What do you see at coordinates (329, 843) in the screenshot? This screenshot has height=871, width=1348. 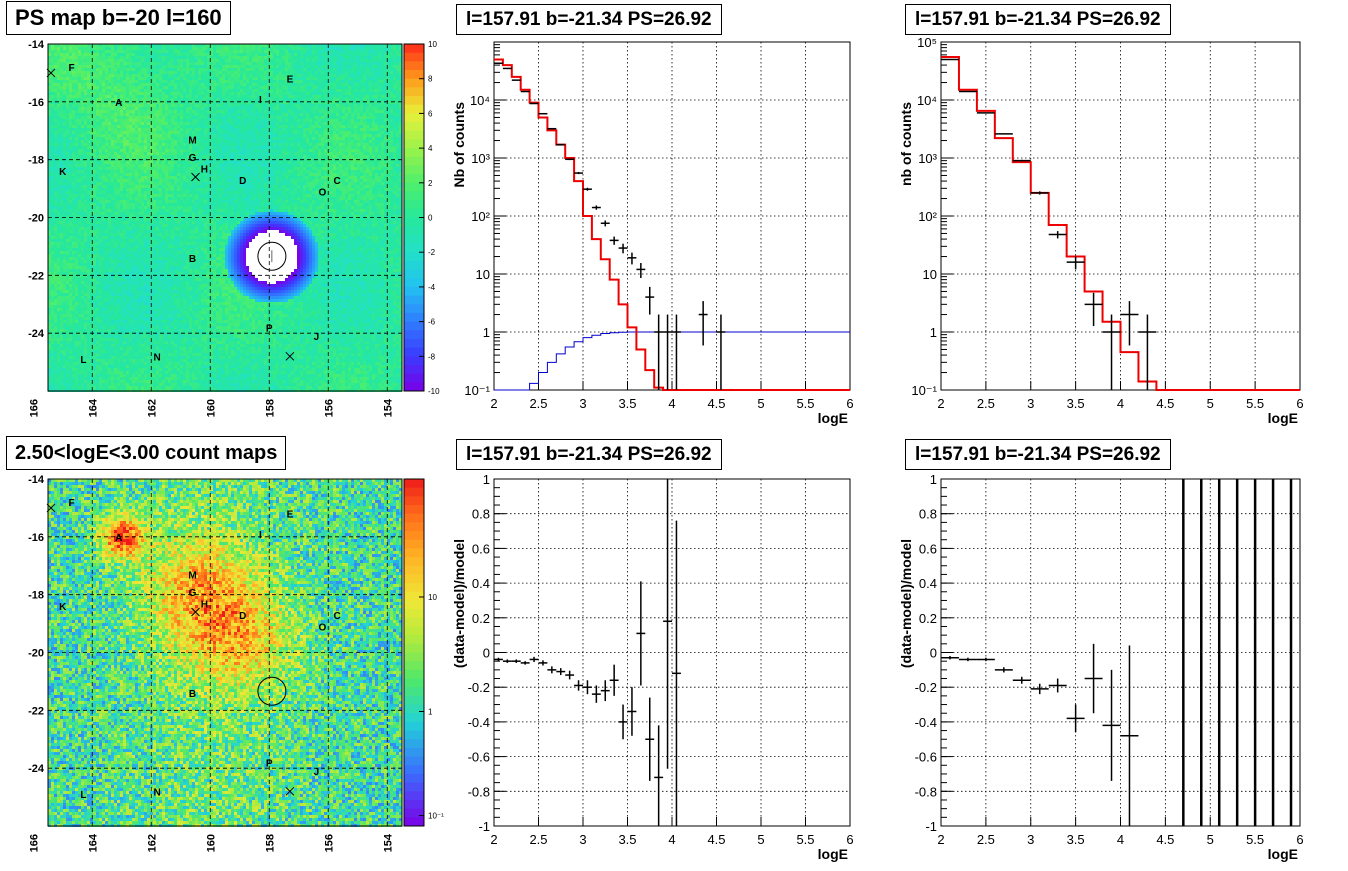 I see `count-map-tick-label-x: 156` at bounding box center [329, 843].